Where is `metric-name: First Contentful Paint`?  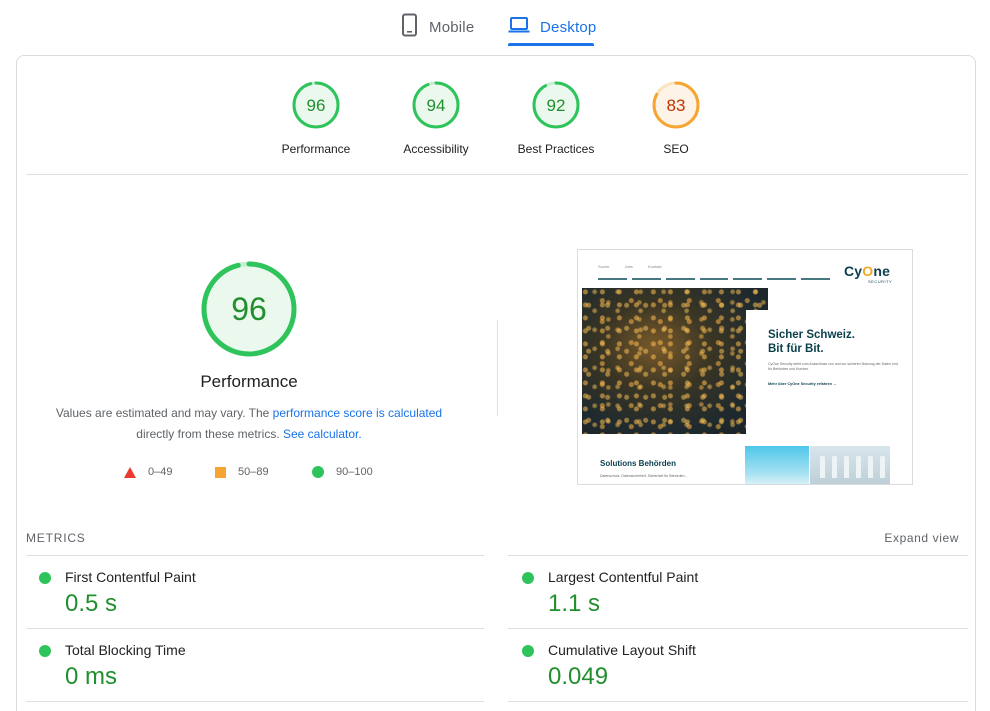 metric-name: First Contentful Paint is located at coordinates (130, 577).